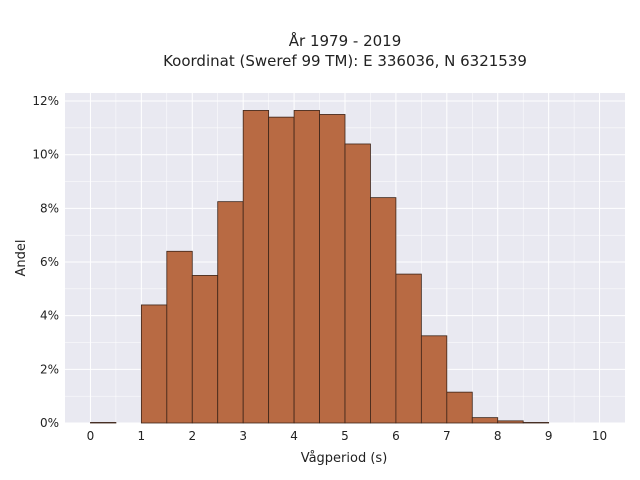  I want to click on x-tick-label: 9, so click(549, 436).